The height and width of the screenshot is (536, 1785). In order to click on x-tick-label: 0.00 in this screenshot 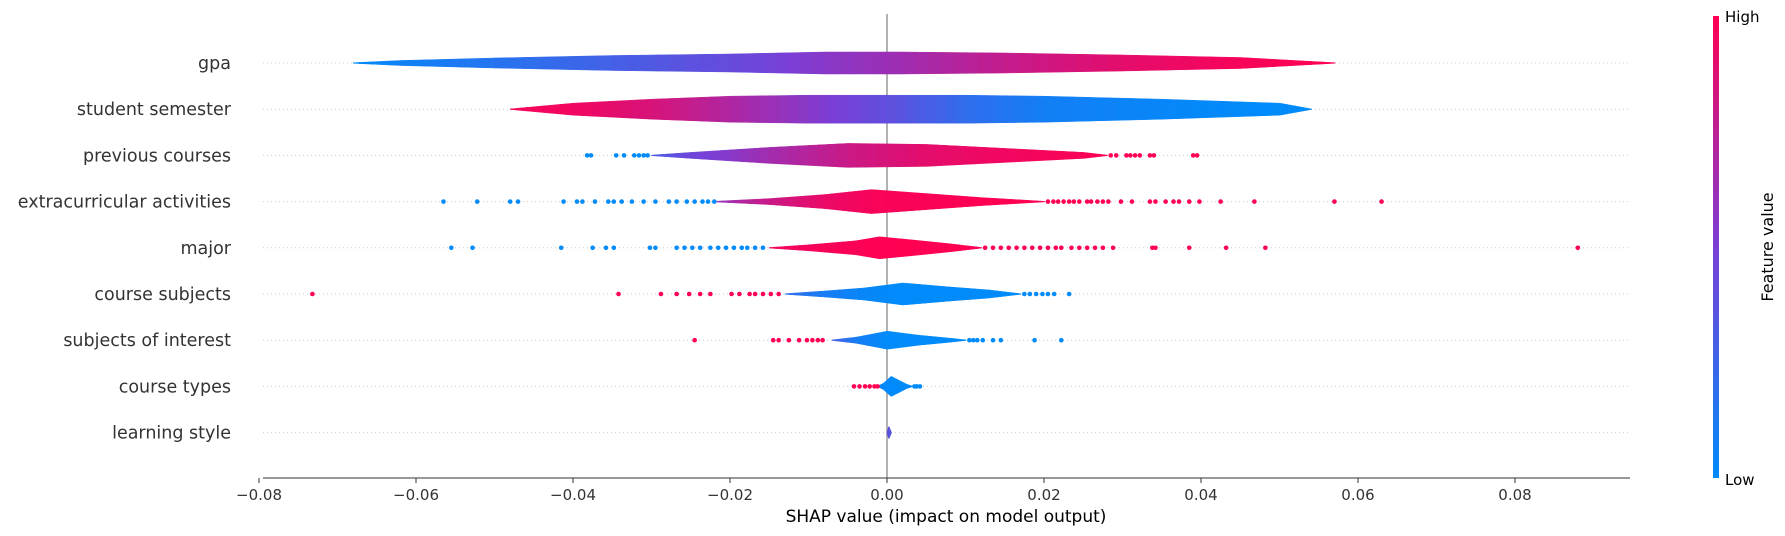, I will do `click(886, 495)`.